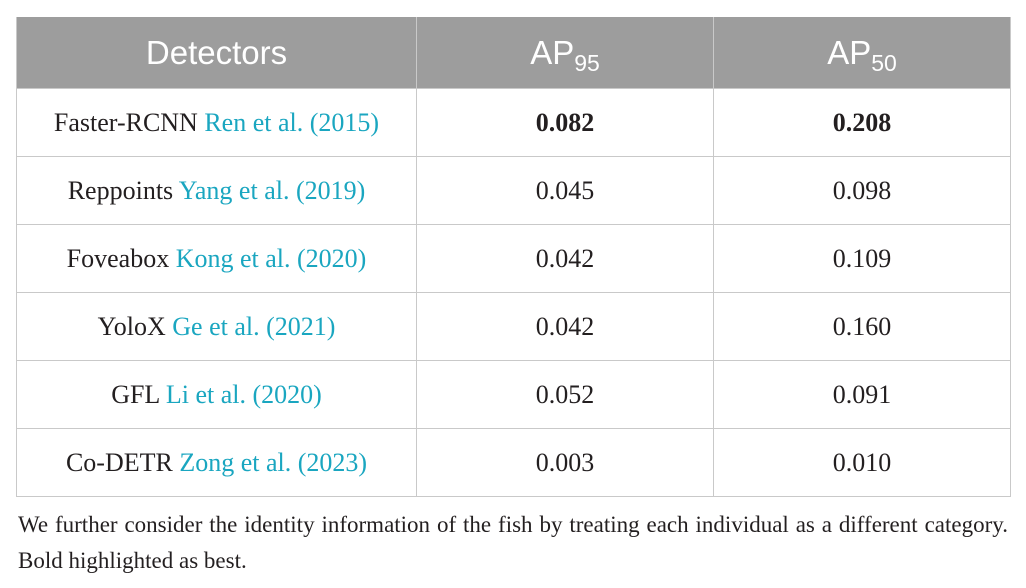 The image size is (1026, 588). What do you see at coordinates (565, 462) in the screenshot?
I see `ap95-cell: 0.003` at bounding box center [565, 462].